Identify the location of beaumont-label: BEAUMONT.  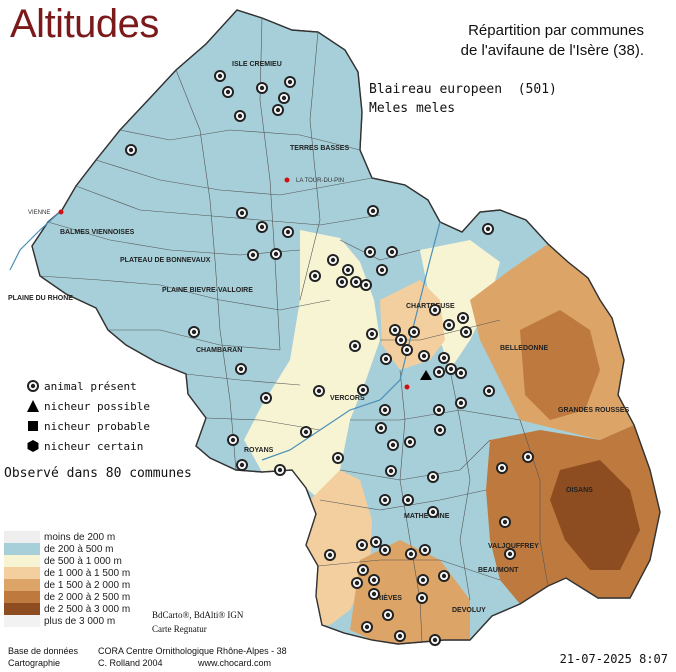
(498, 570).